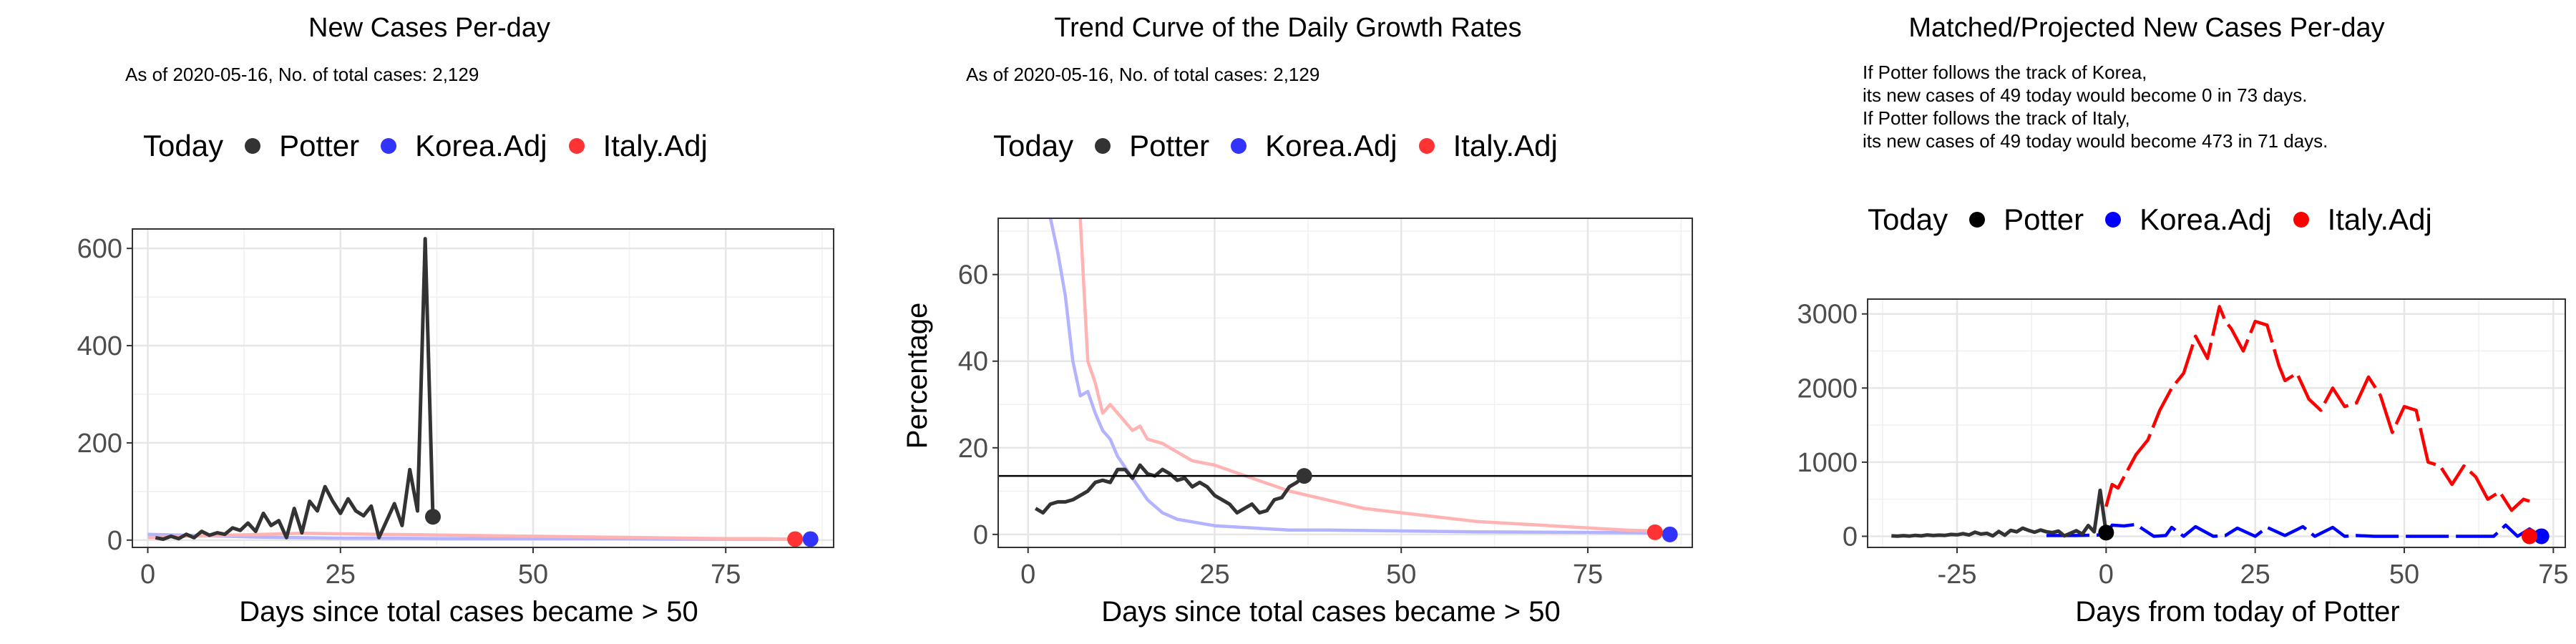 This screenshot has width=2576, height=644. Describe the element at coordinates (1827, 389) in the screenshot. I see `y-tick-label: 2000` at that location.